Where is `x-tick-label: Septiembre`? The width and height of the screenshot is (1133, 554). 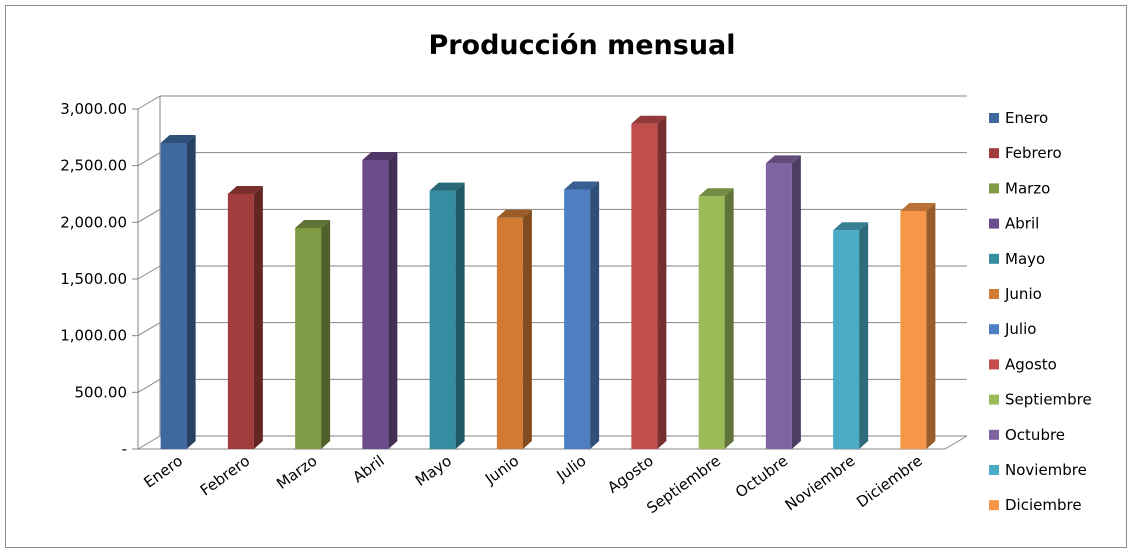 x-tick-label: Septiembre is located at coordinates (683, 485).